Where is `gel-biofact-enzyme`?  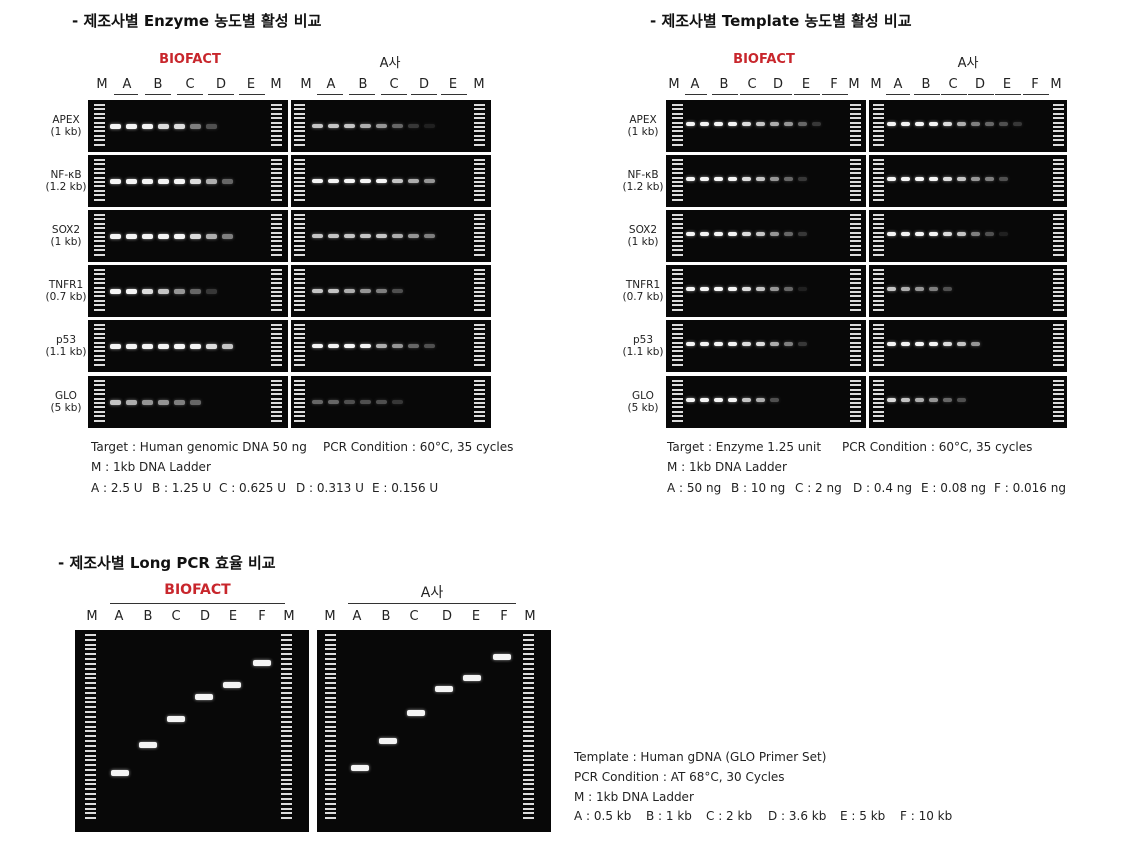
gel-biofact-enzyme is located at coordinates (188, 126).